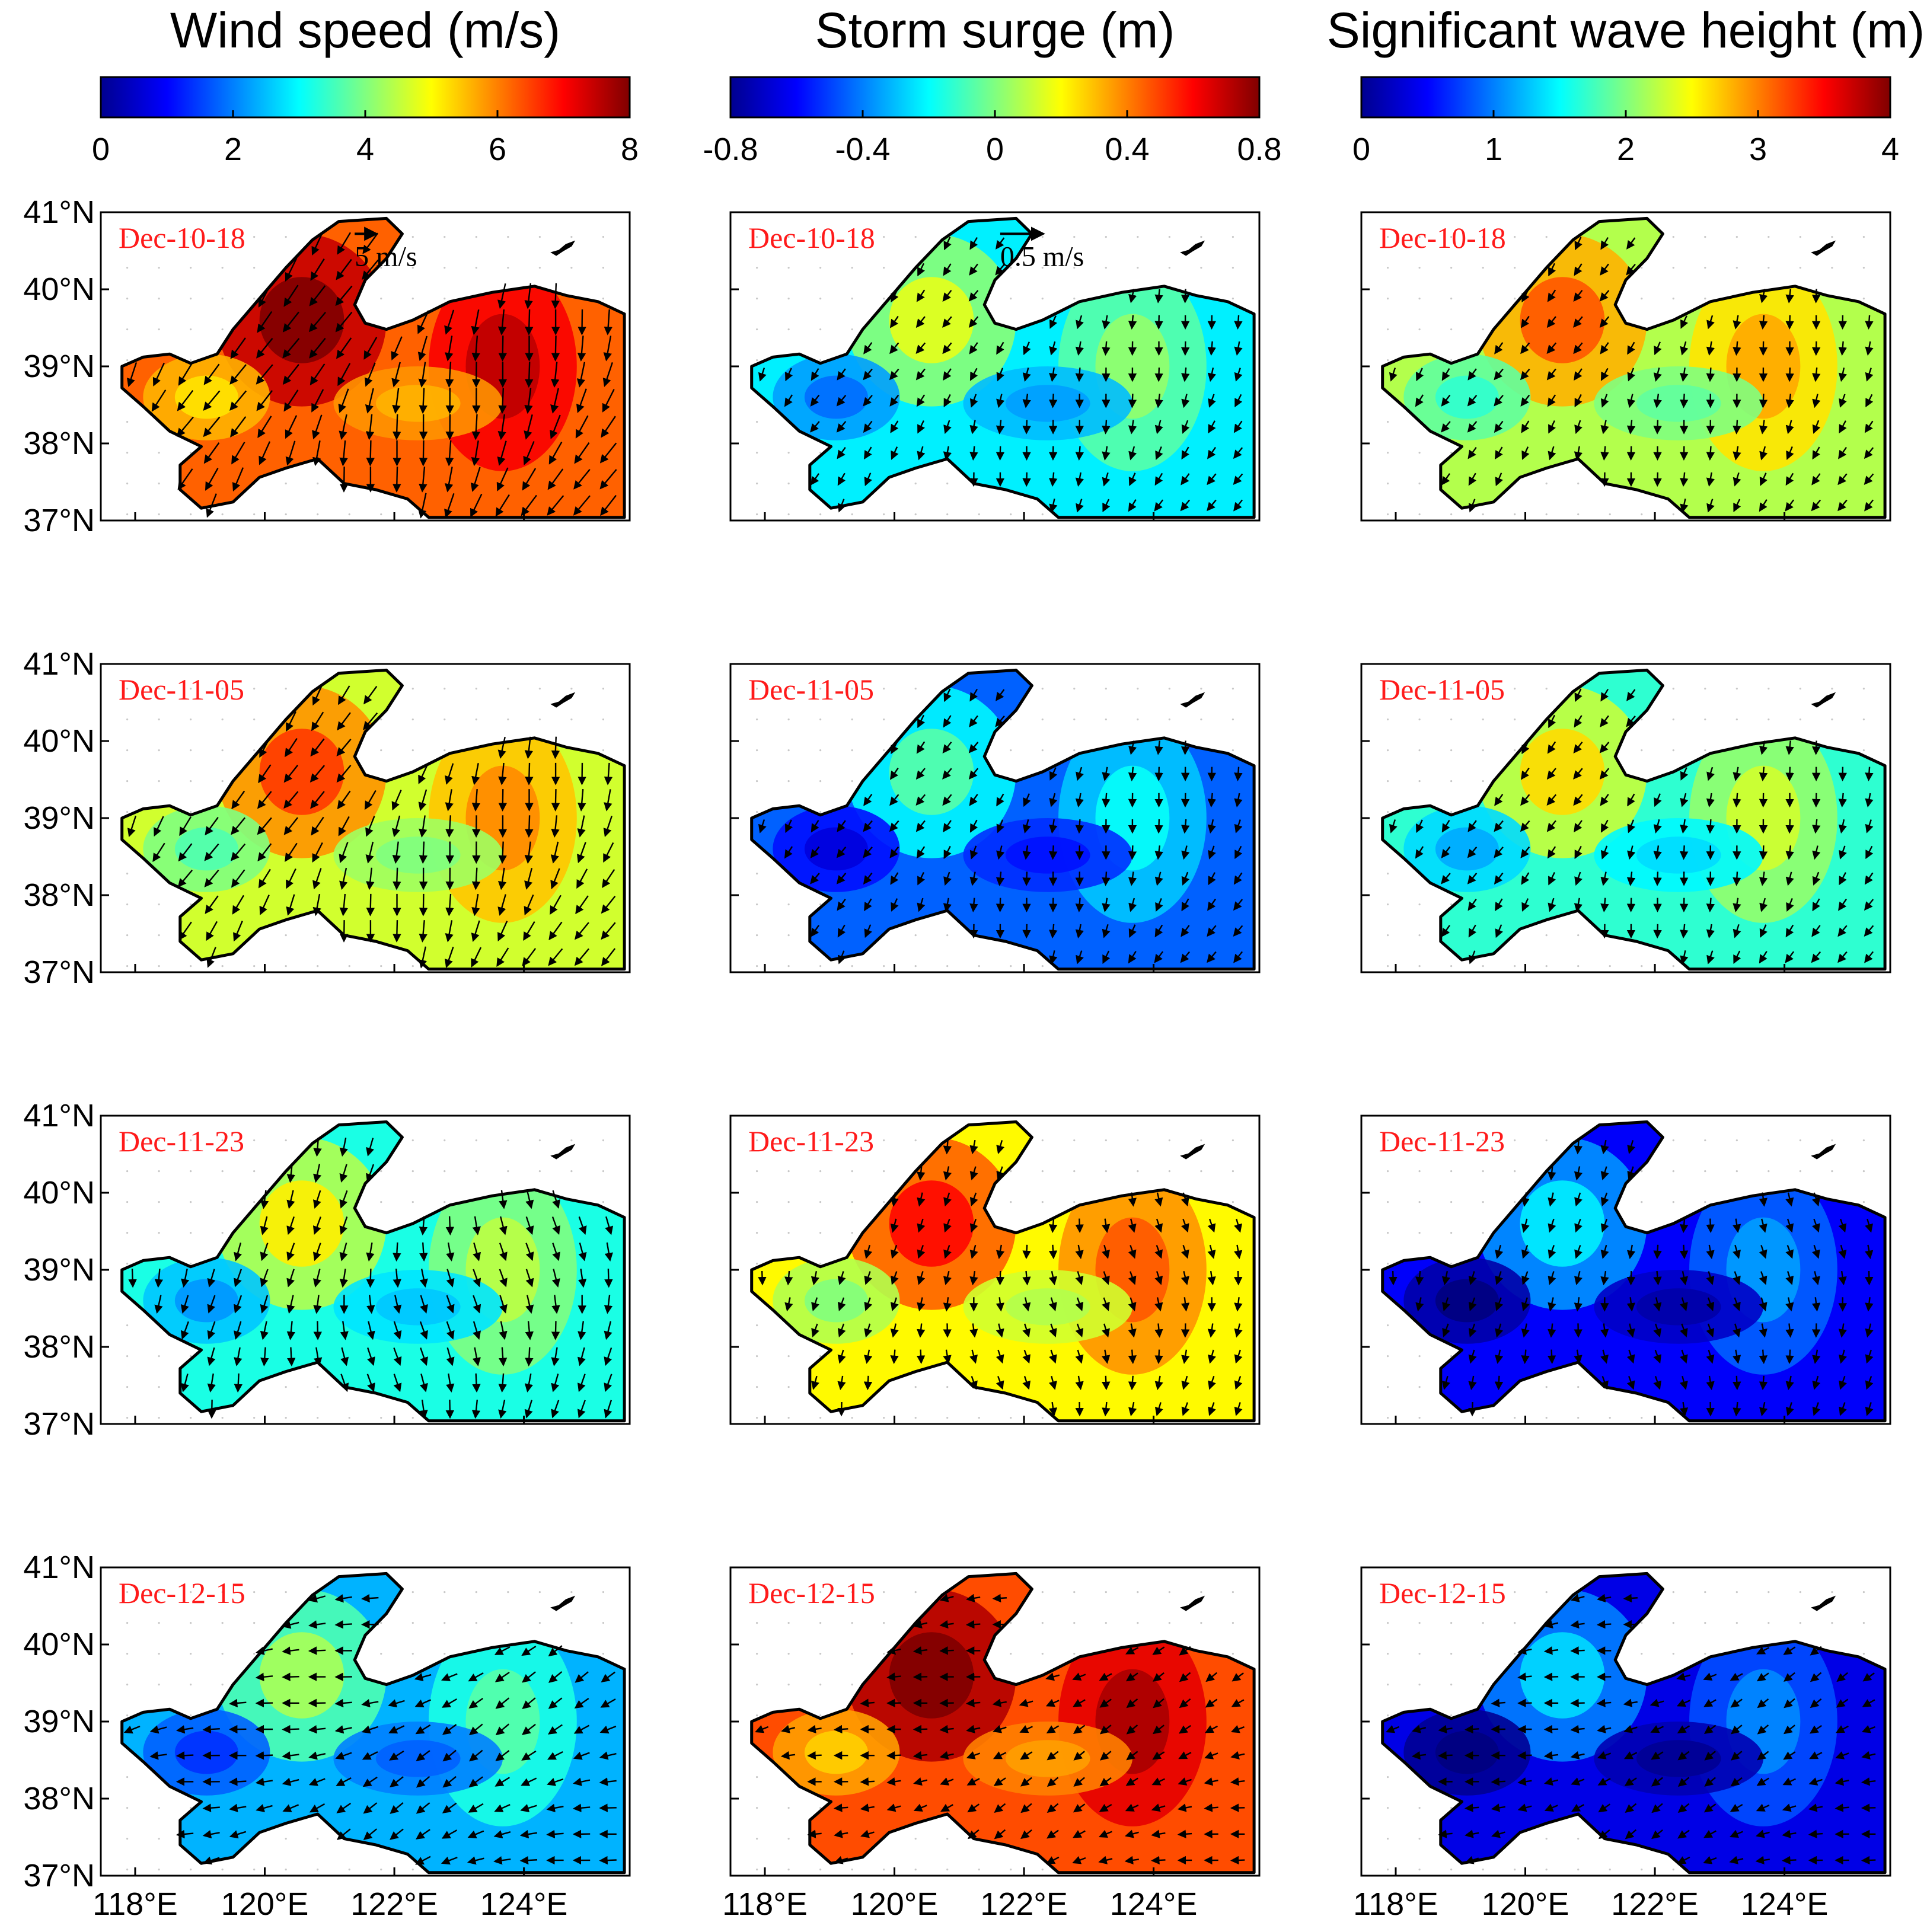 The height and width of the screenshot is (1932, 1927). What do you see at coordinates (59, 520) in the screenshot?
I see `y-tick-label: 37°N` at bounding box center [59, 520].